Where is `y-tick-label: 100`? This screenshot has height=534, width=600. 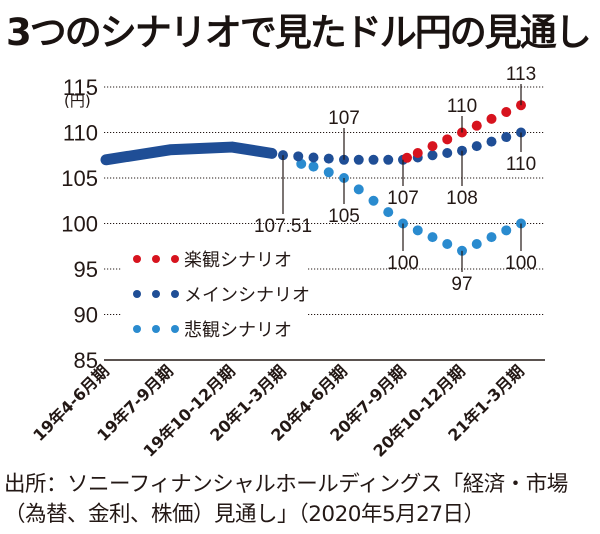
y-tick-label: 100 is located at coordinates (79, 224).